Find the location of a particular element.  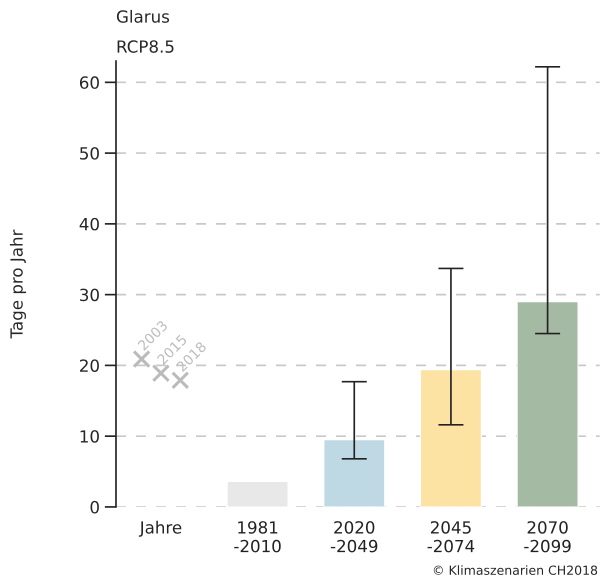

y-axis-title: Tage pro Jahr is located at coordinates (18, 284).